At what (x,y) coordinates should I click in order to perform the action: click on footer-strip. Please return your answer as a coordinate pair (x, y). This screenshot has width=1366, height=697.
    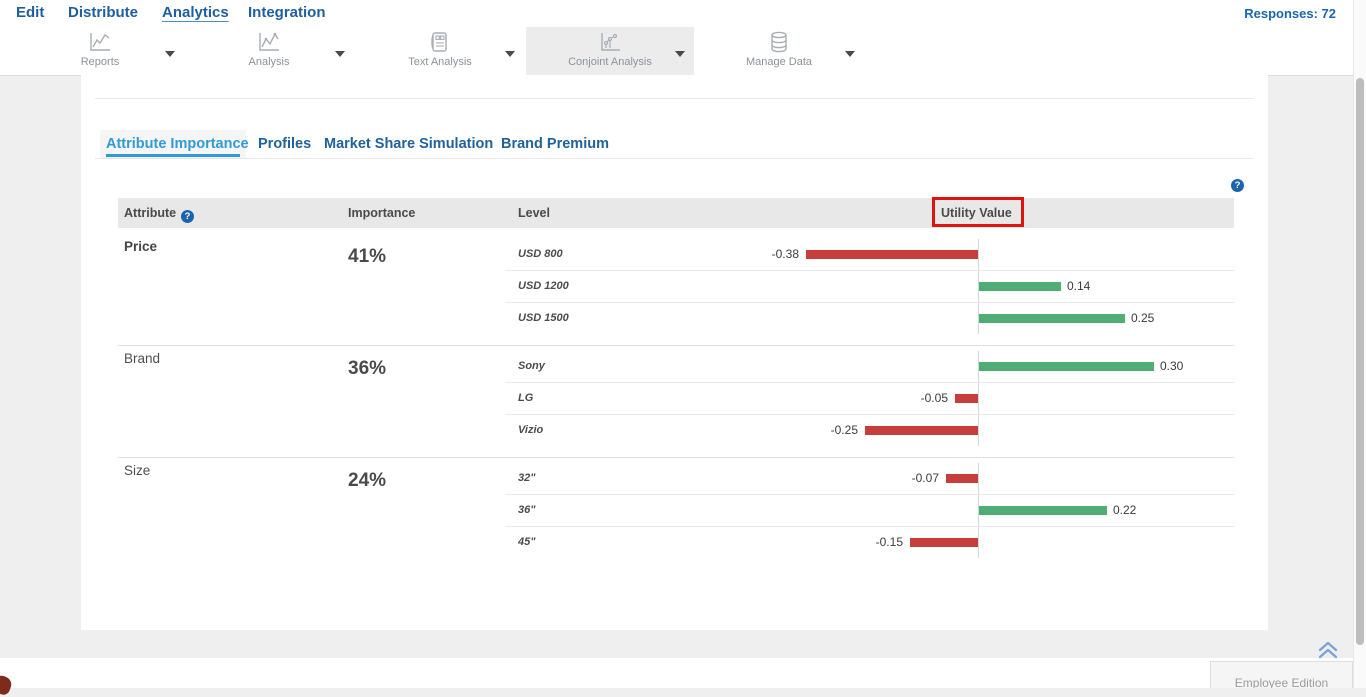
    Looking at the image, I should click on (683, 673).